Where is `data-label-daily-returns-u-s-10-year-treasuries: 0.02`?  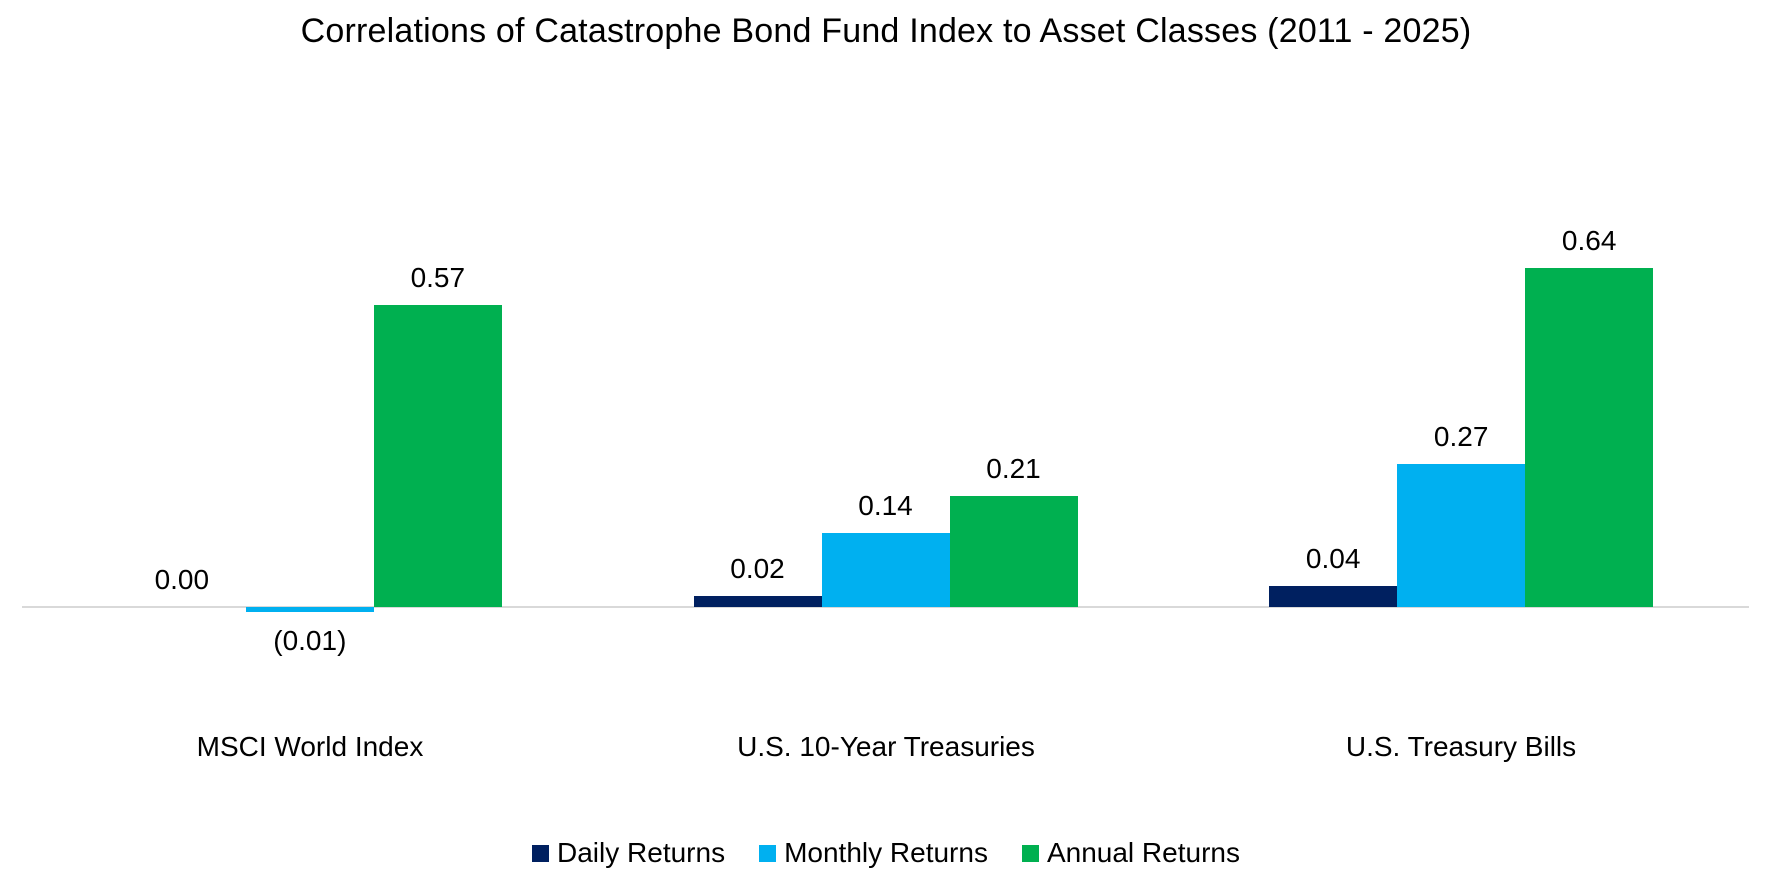 data-label-daily-returns-u-s-10-year-treasuries: 0.02 is located at coordinates (757, 569).